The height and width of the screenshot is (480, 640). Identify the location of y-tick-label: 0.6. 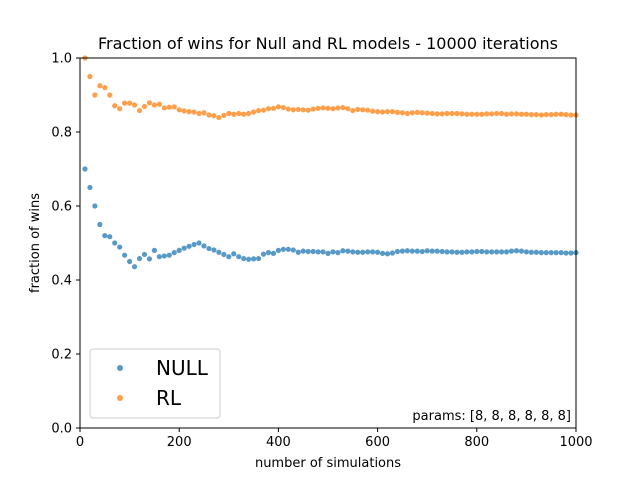
(61, 207).